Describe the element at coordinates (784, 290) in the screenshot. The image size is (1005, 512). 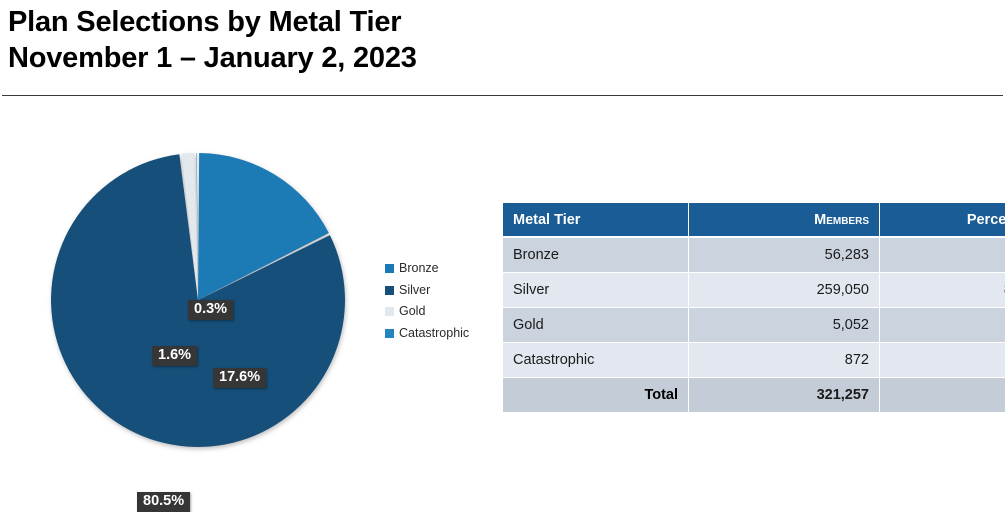
I see `cell-members: 259,050` at that location.